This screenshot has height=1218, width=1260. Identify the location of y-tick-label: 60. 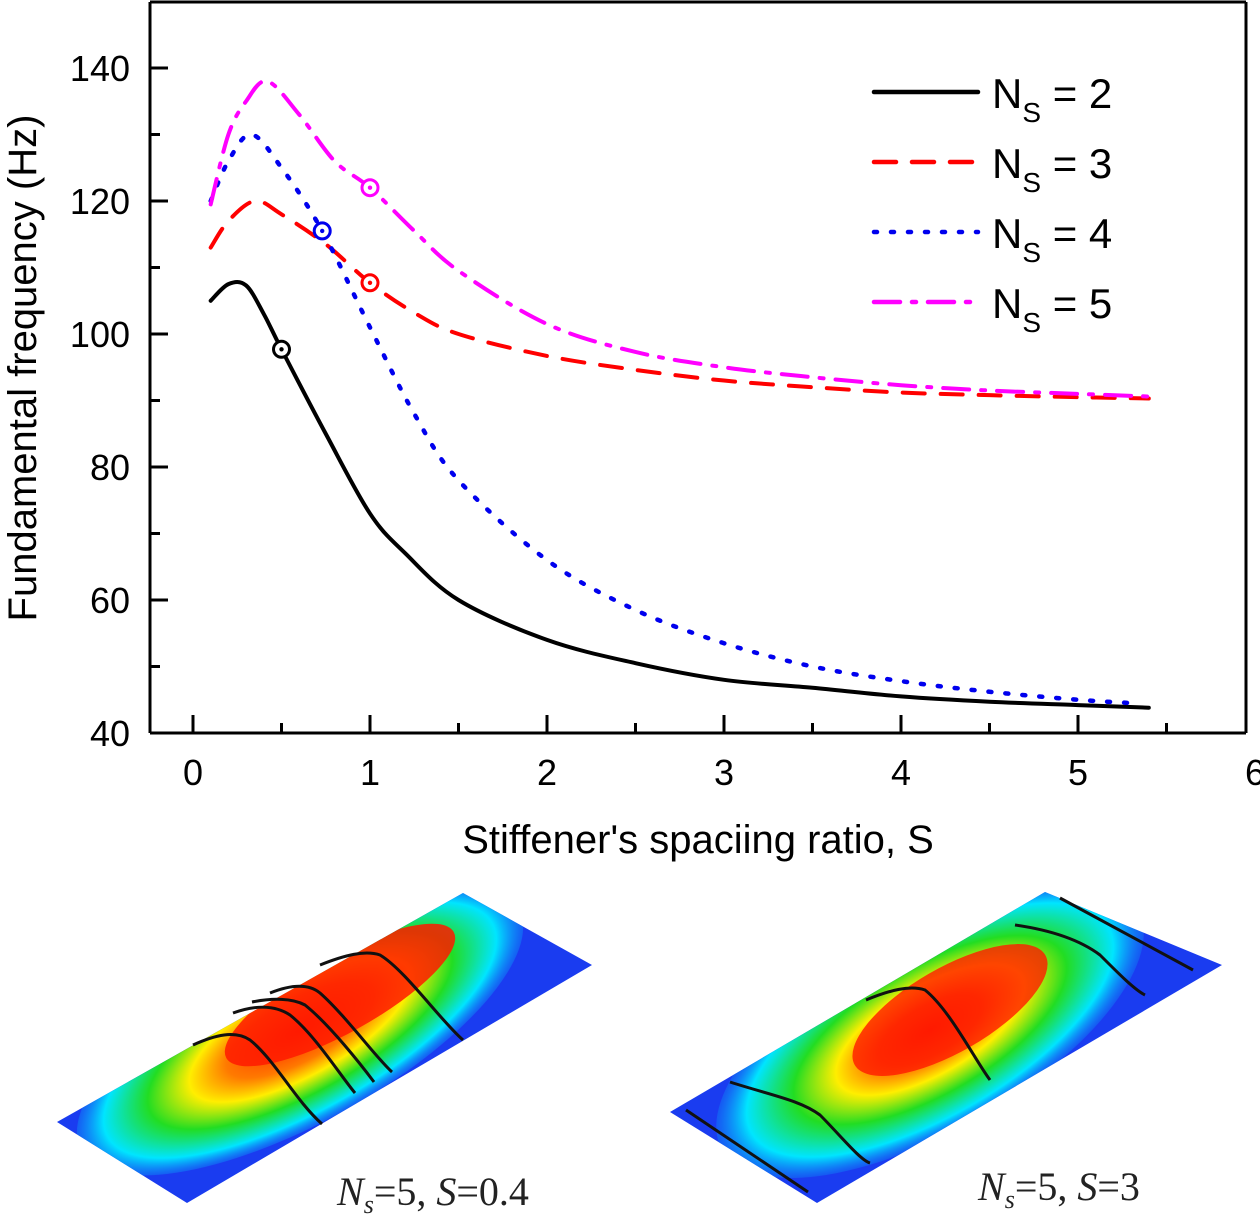
(110, 600).